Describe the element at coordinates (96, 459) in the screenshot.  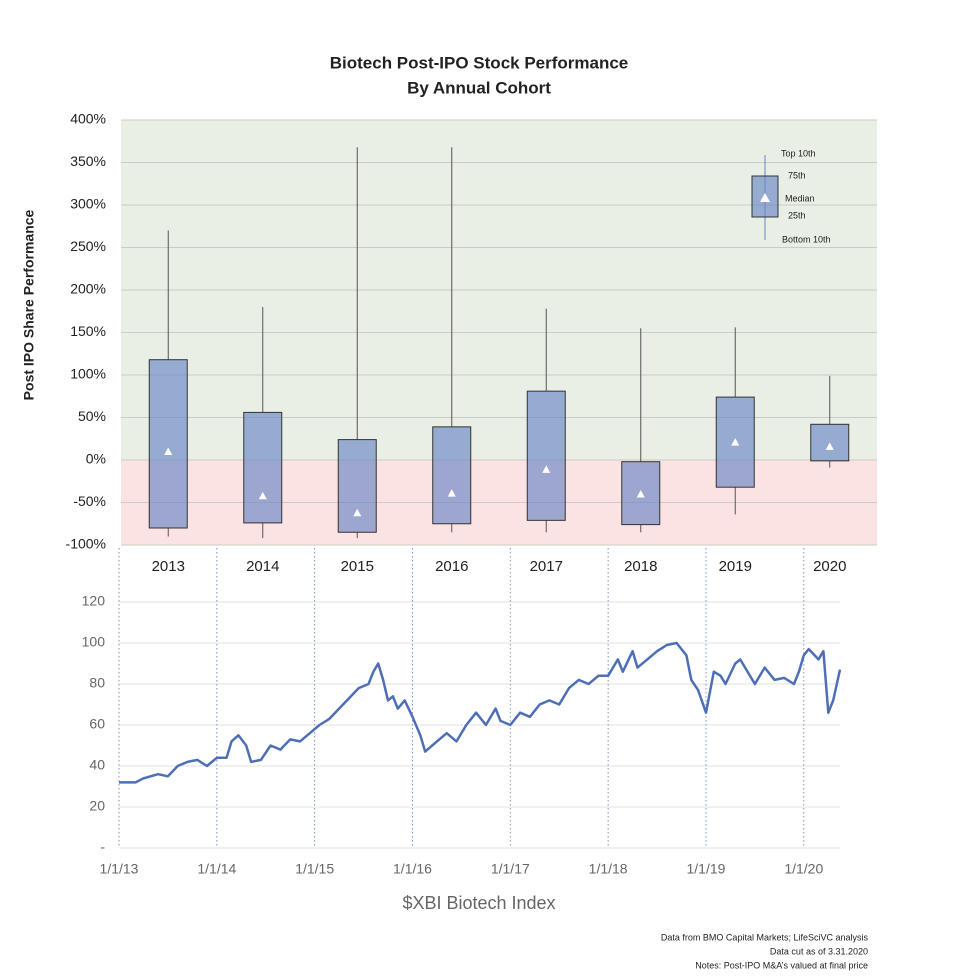
I see `y-tick-label: 0%` at that location.